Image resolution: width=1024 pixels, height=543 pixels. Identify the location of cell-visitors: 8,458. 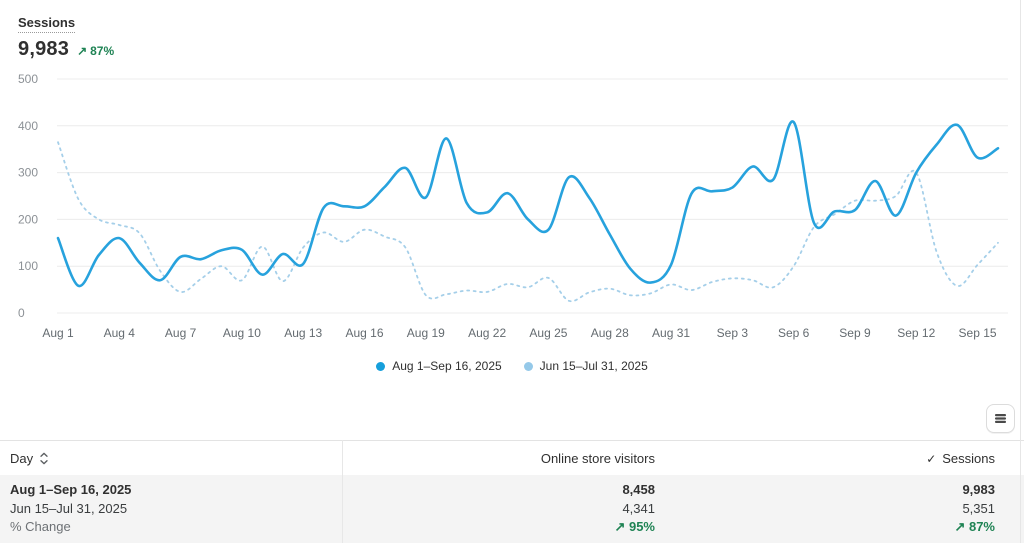
(638, 489).